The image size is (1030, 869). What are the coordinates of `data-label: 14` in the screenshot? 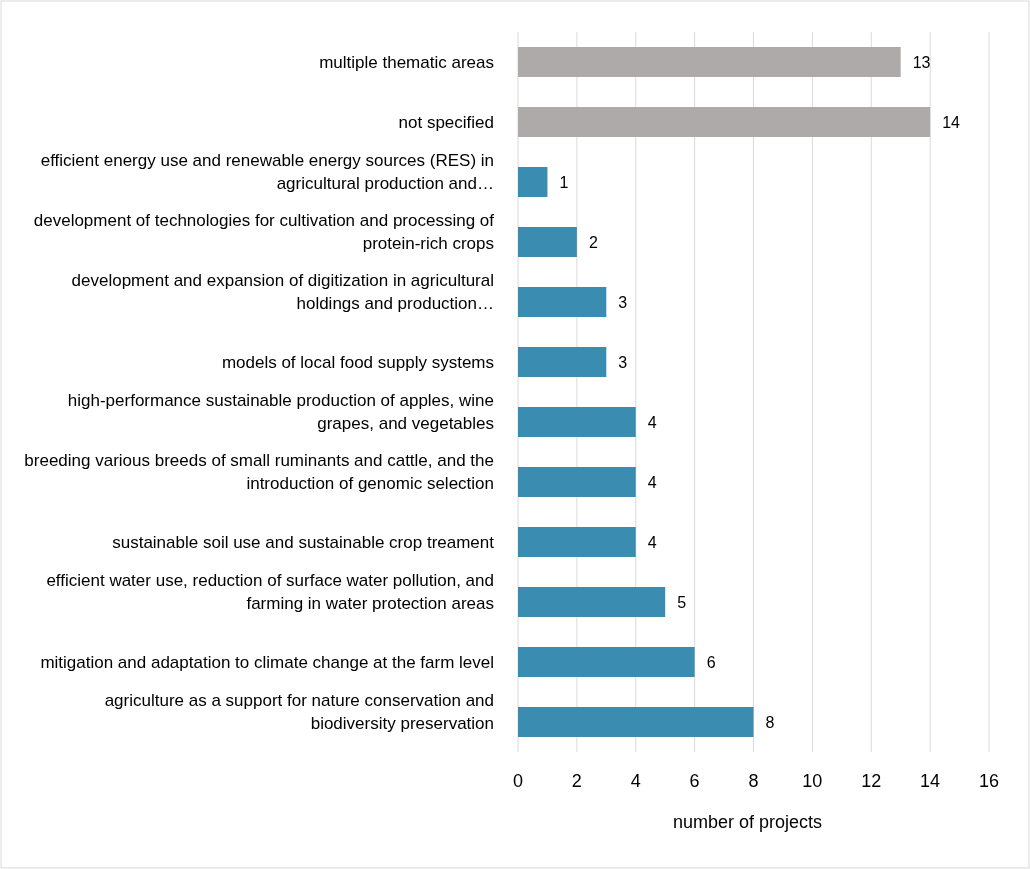 It's located at (951, 122).